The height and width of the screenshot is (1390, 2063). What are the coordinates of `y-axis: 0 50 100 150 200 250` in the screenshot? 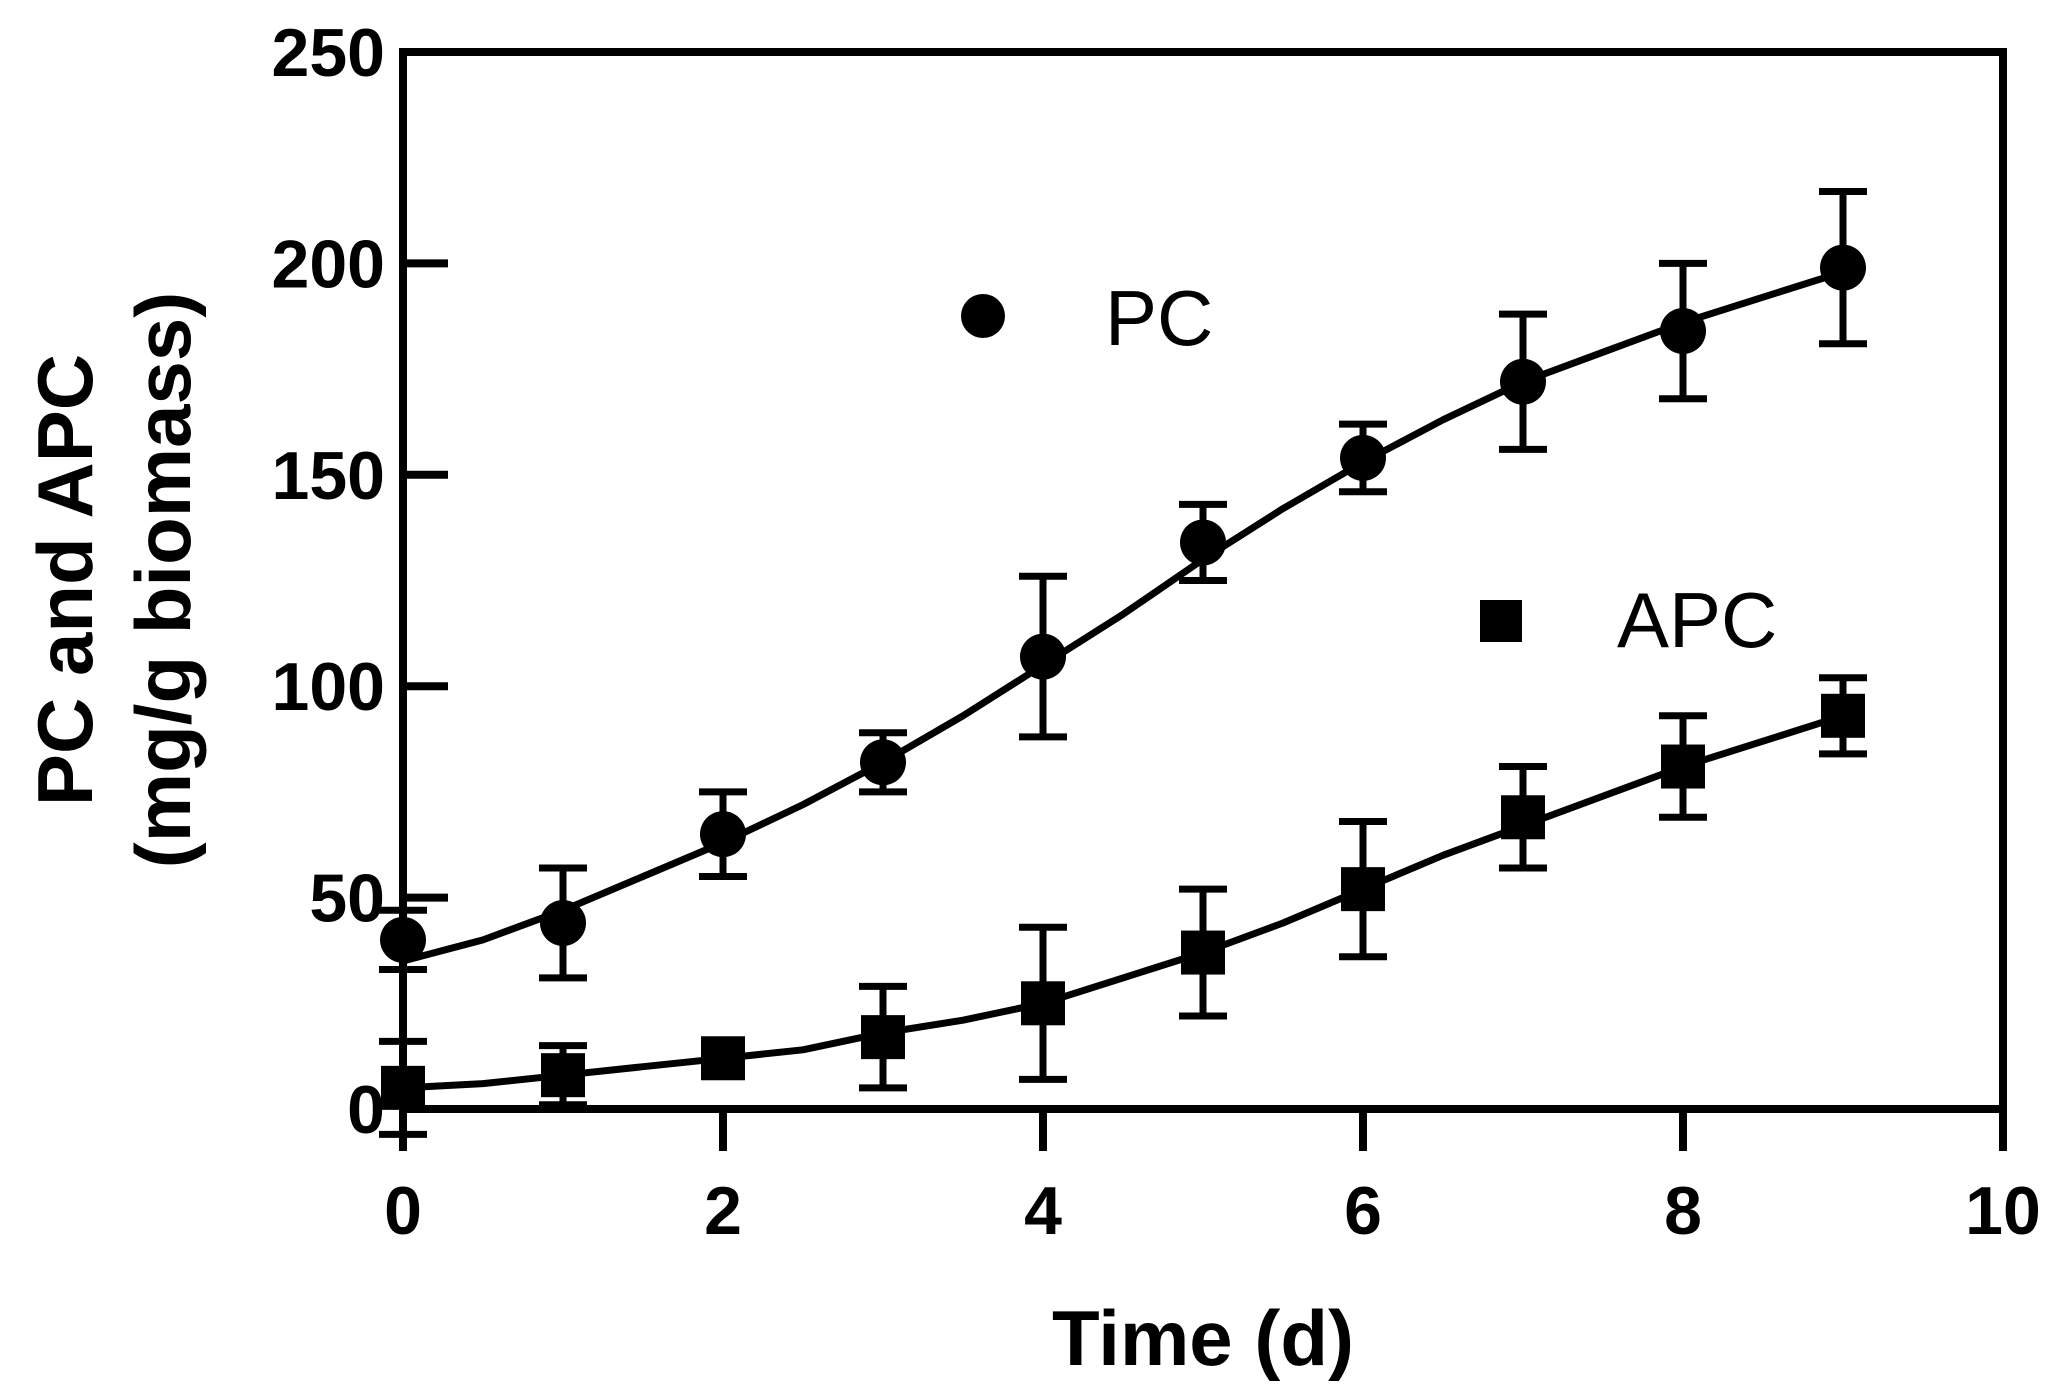 It's located at (360, 581).